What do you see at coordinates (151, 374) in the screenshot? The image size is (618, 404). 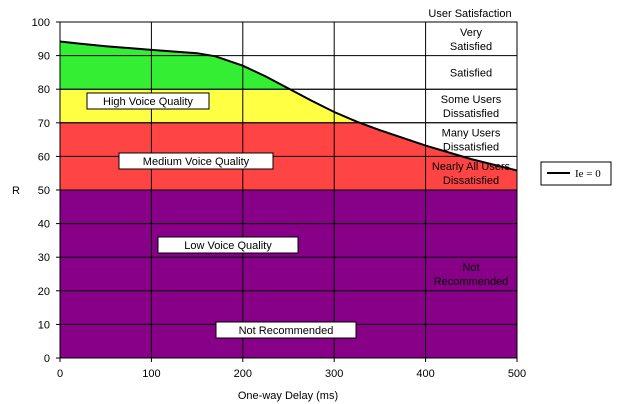 I see `x-tick-label: 100` at bounding box center [151, 374].